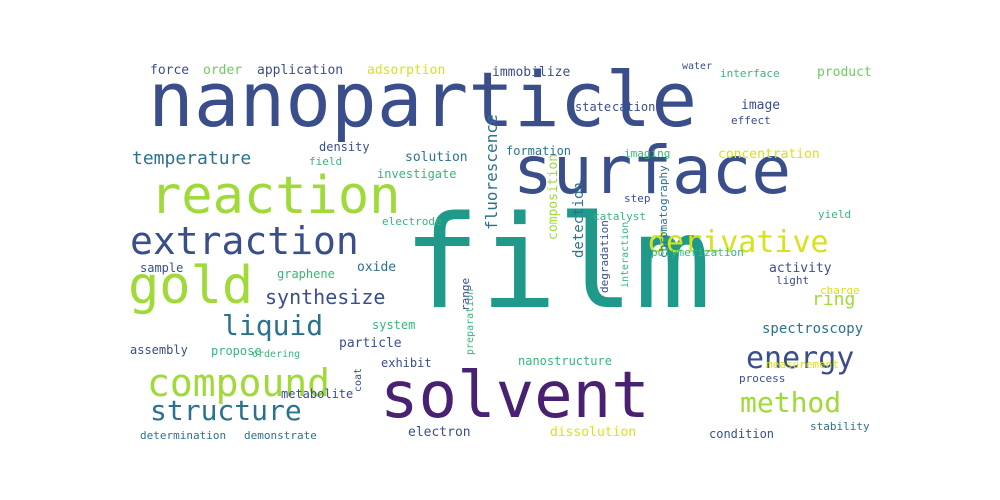  What do you see at coordinates (625, 254) in the screenshot?
I see `word-interaction: interaction` at bounding box center [625, 254].